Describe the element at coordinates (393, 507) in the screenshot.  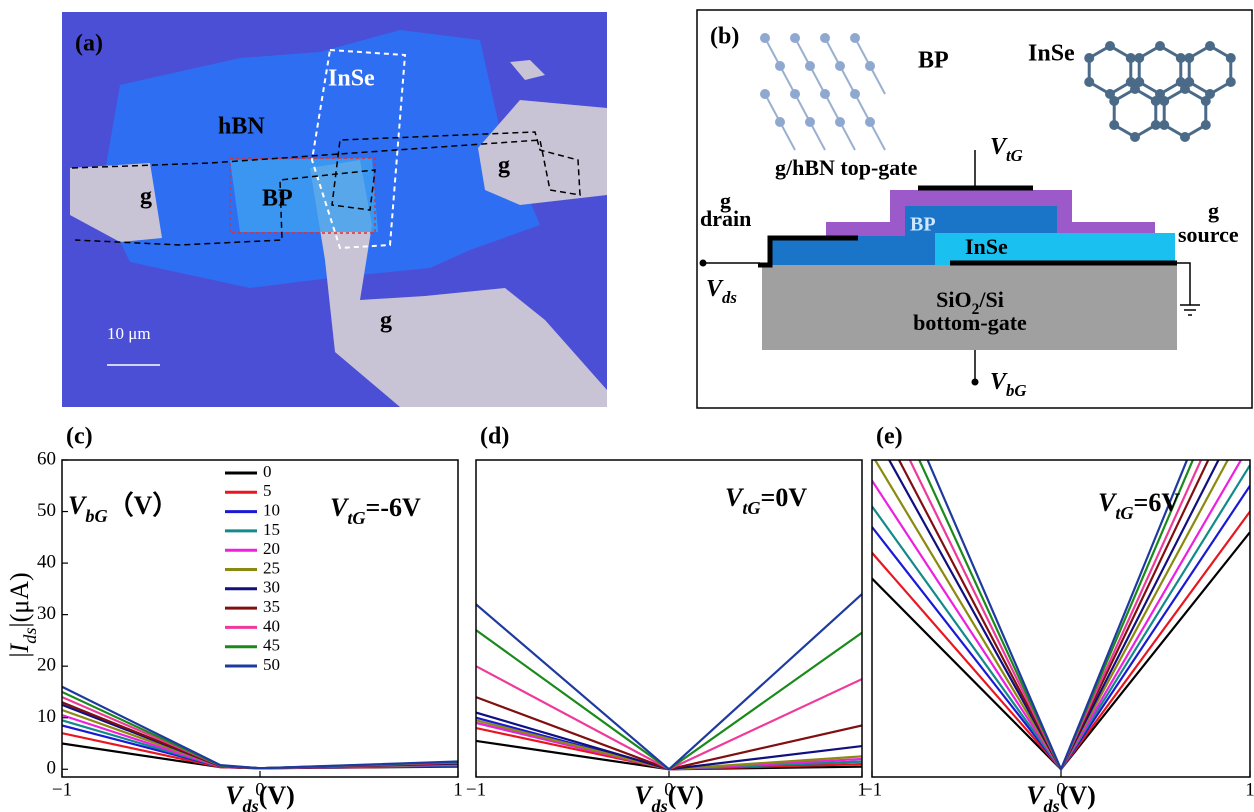
I see `text-part: =-6V` at that location.